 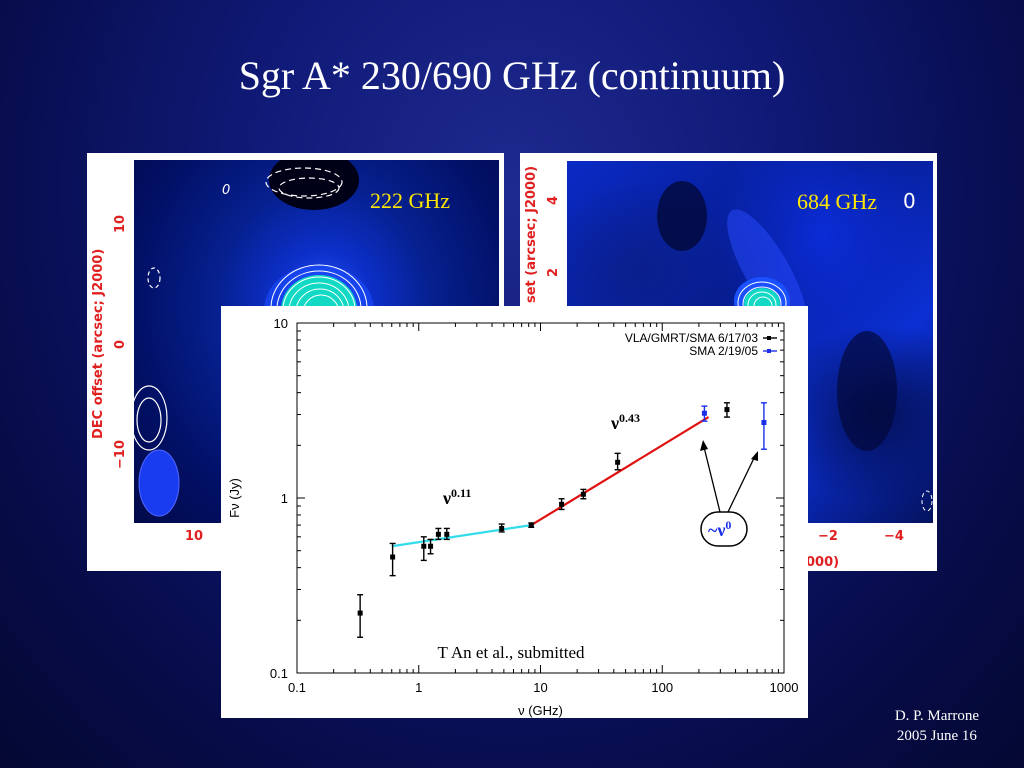 What do you see at coordinates (629, 418) in the screenshot?
I see `slope-label-043-exponent: 0.43` at bounding box center [629, 418].